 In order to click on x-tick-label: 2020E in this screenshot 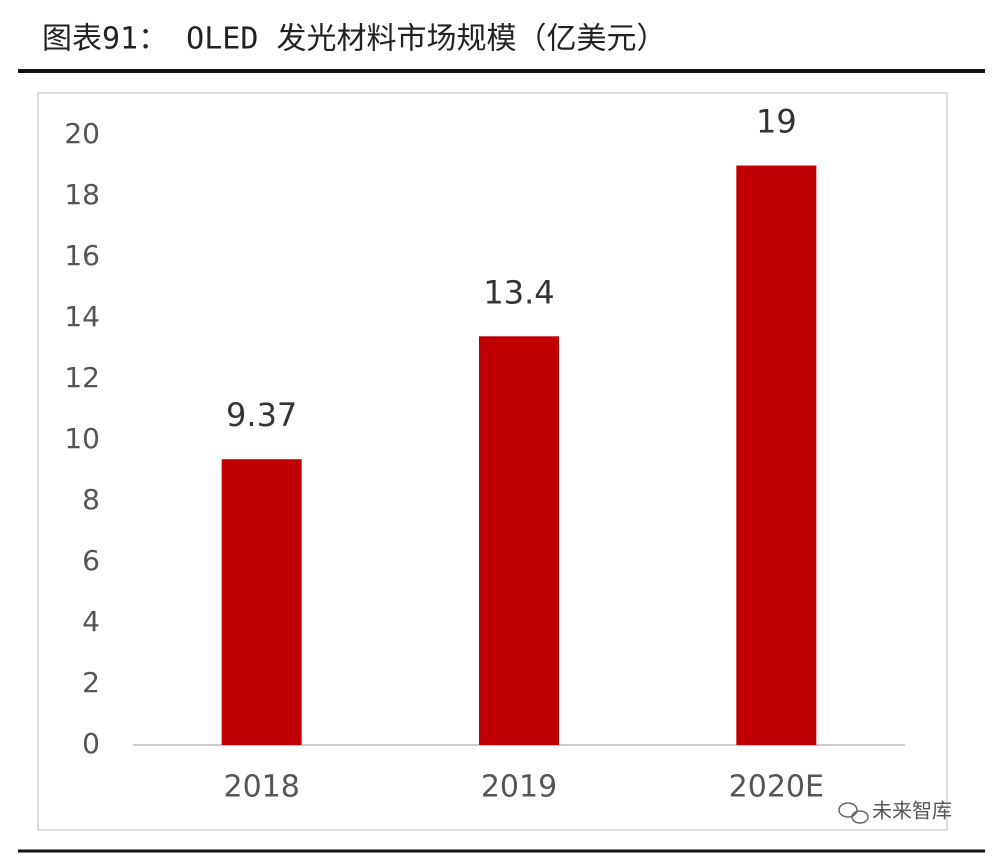, I will do `click(776, 787)`.